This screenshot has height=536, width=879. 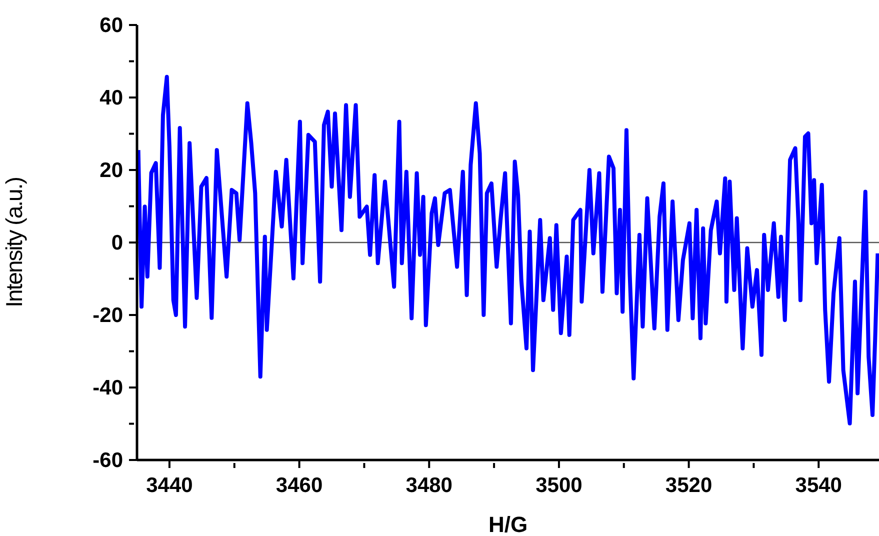 What do you see at coordinates (107, 388) in the screenshot?
I see `y-tick-label: -40` at bounding box center [107, 388].